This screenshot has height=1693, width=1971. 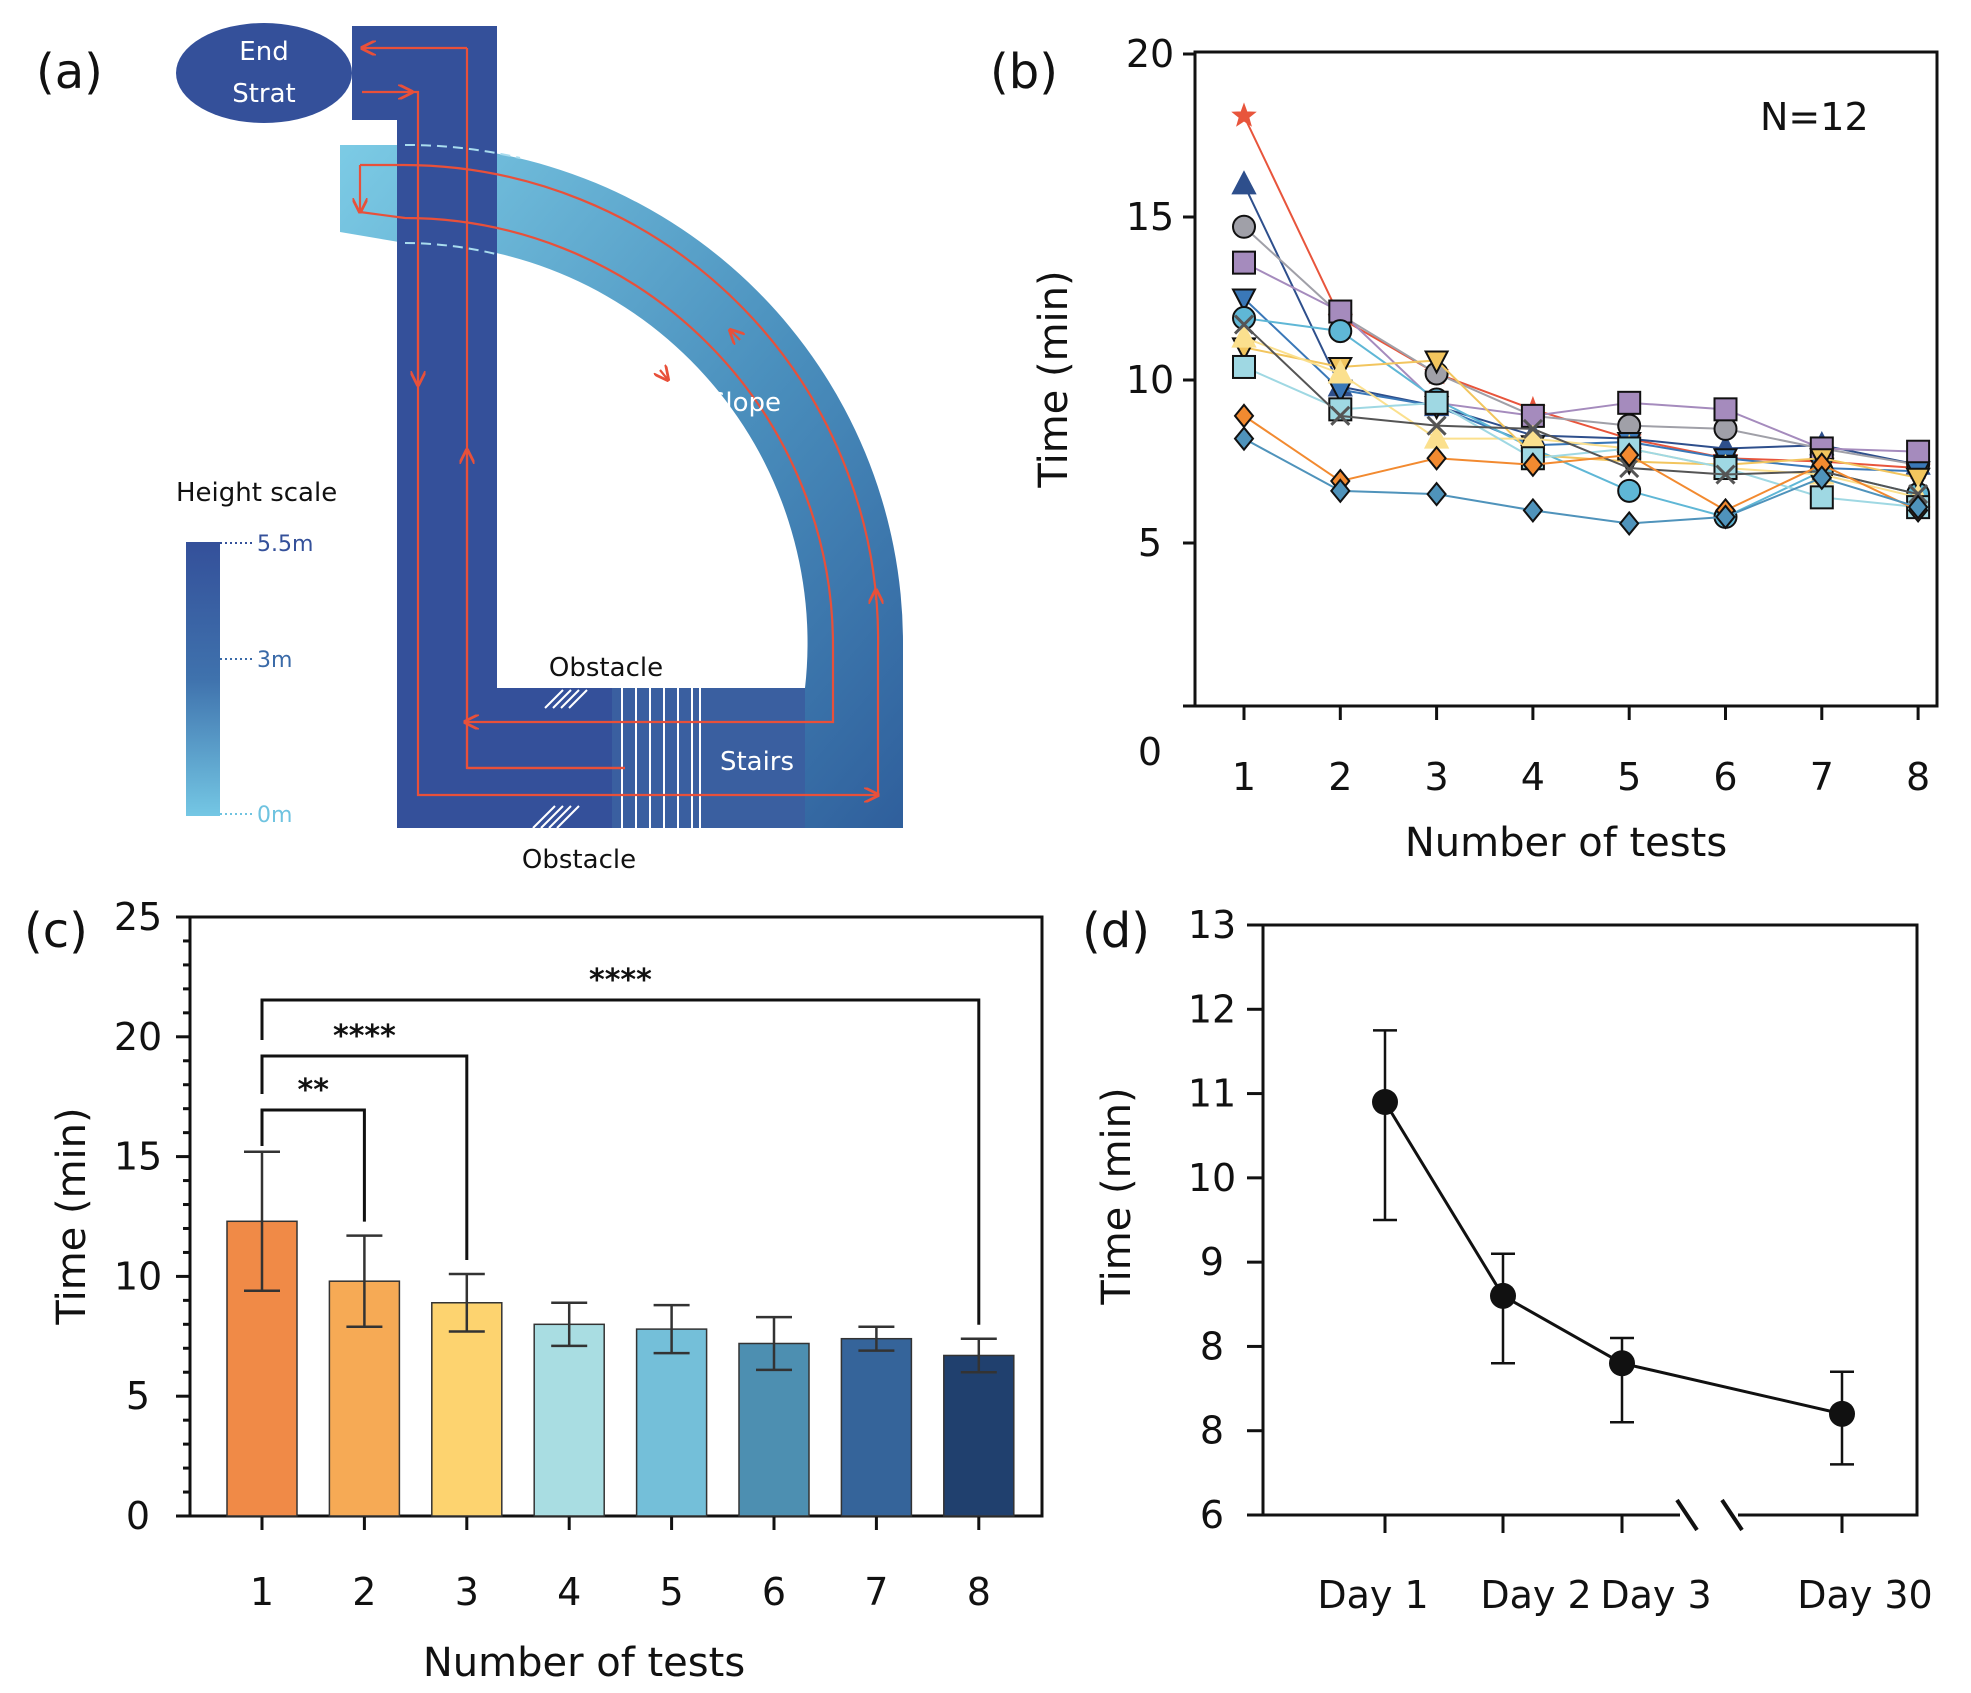 I want to click on y-tick-label-c: 10, so click(x=138, y=1276).